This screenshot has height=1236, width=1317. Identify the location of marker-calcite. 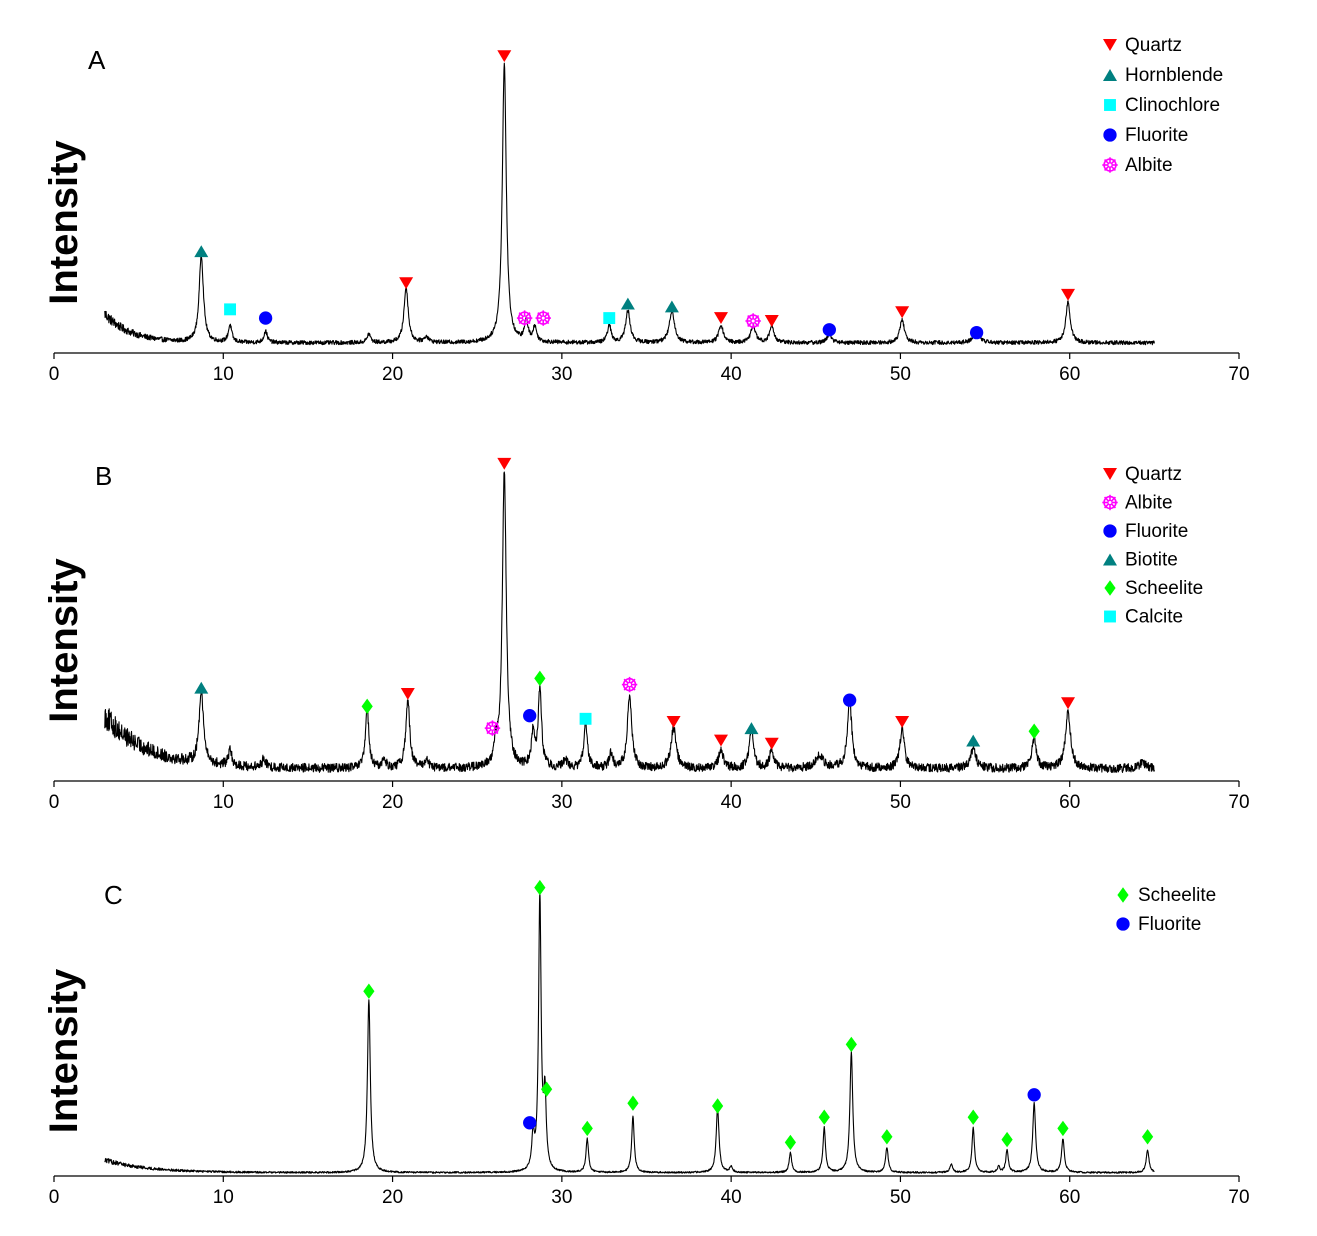
(585, 718).